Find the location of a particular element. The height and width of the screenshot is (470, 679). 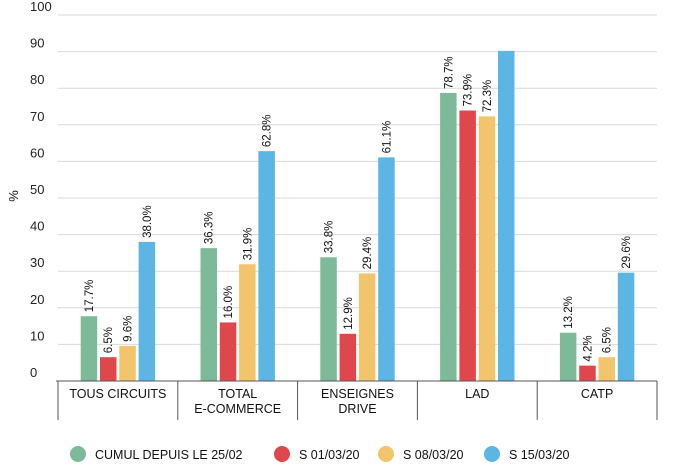

category-label: TOTAL is located at coordinates (237, 394).